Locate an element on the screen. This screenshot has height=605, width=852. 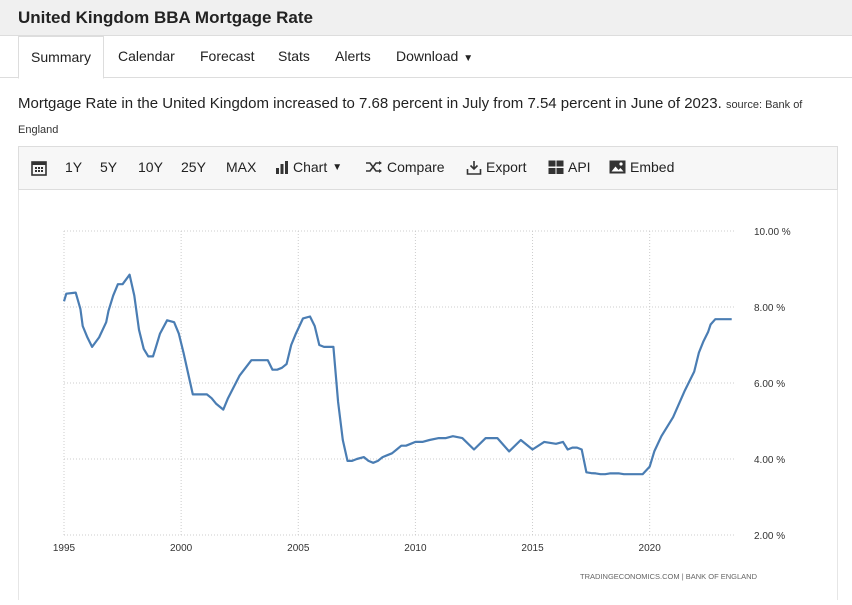
compare-button: Compare is located at coordinates (405, 167).